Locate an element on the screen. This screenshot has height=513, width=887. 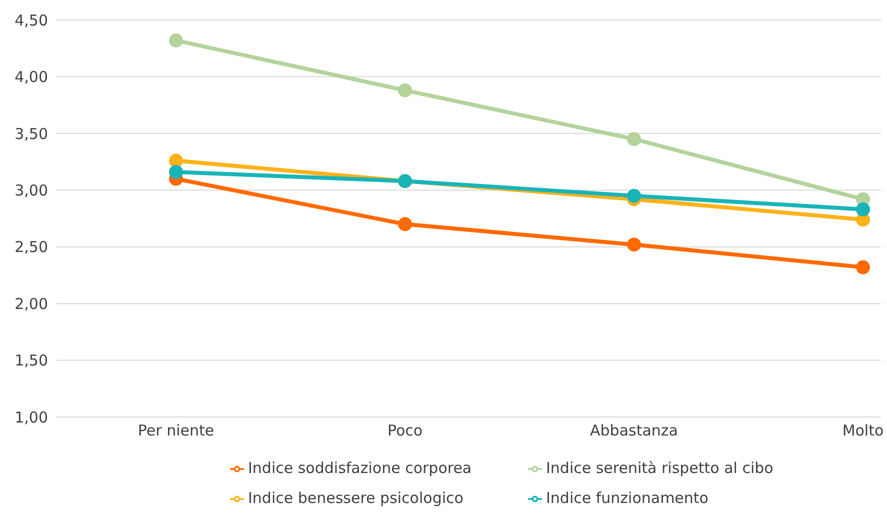
y-tick-label: 4,00 is located at coordinates (31, 77).